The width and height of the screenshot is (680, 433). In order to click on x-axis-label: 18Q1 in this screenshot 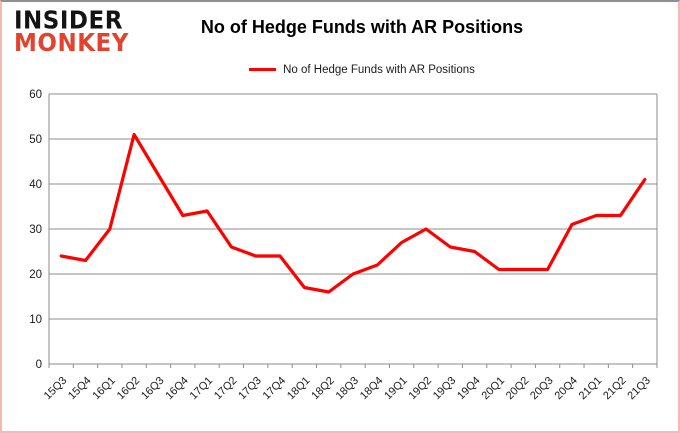, I will do `click(299, 389)`.